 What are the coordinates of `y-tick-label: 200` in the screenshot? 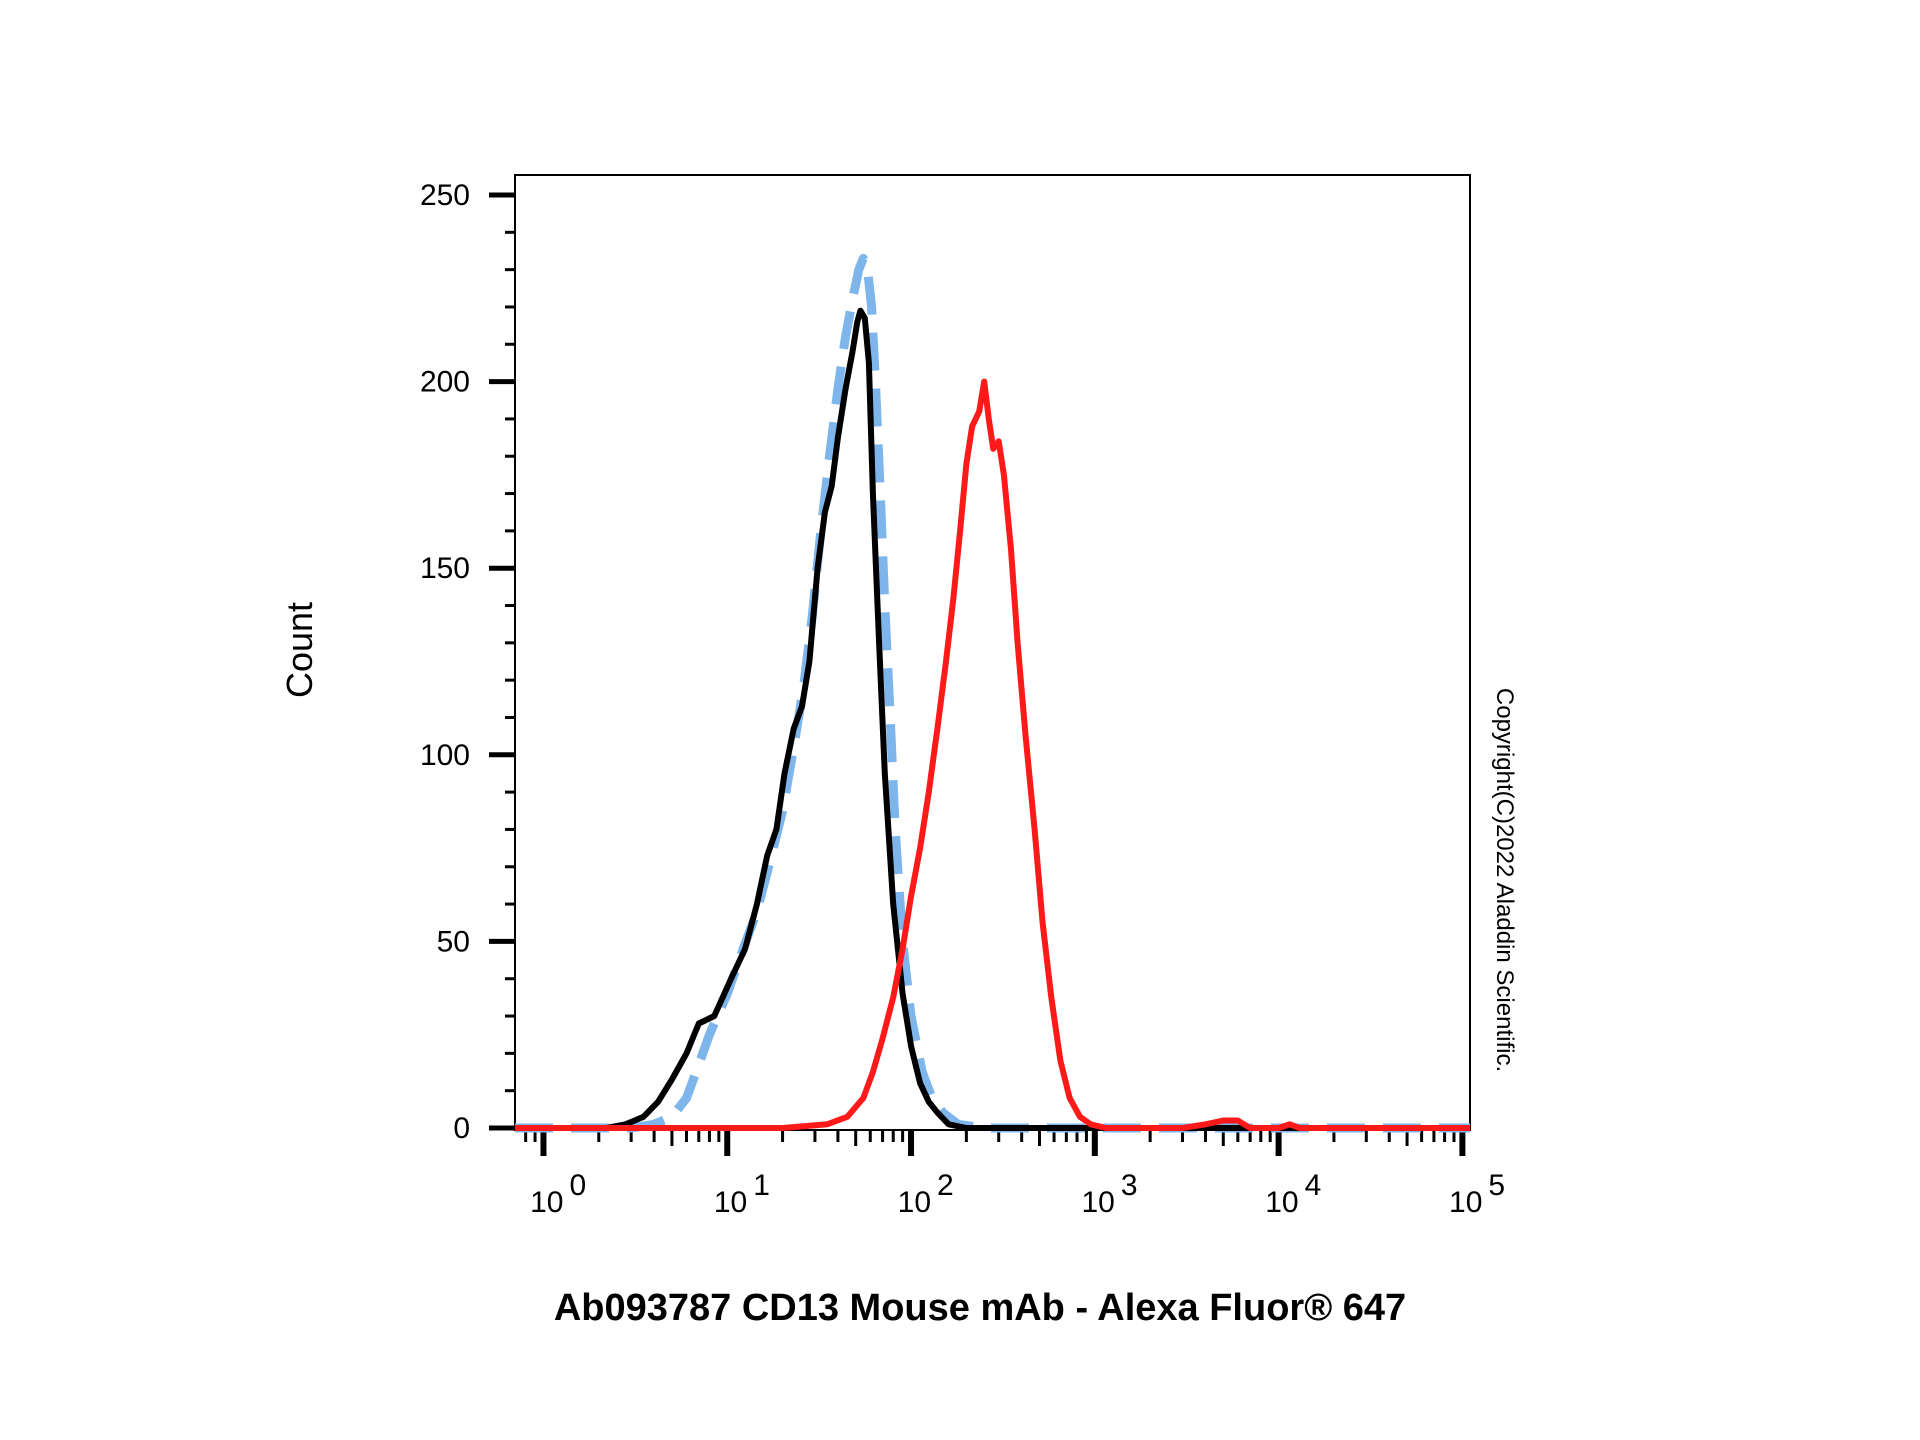 It's located at (445, 382).